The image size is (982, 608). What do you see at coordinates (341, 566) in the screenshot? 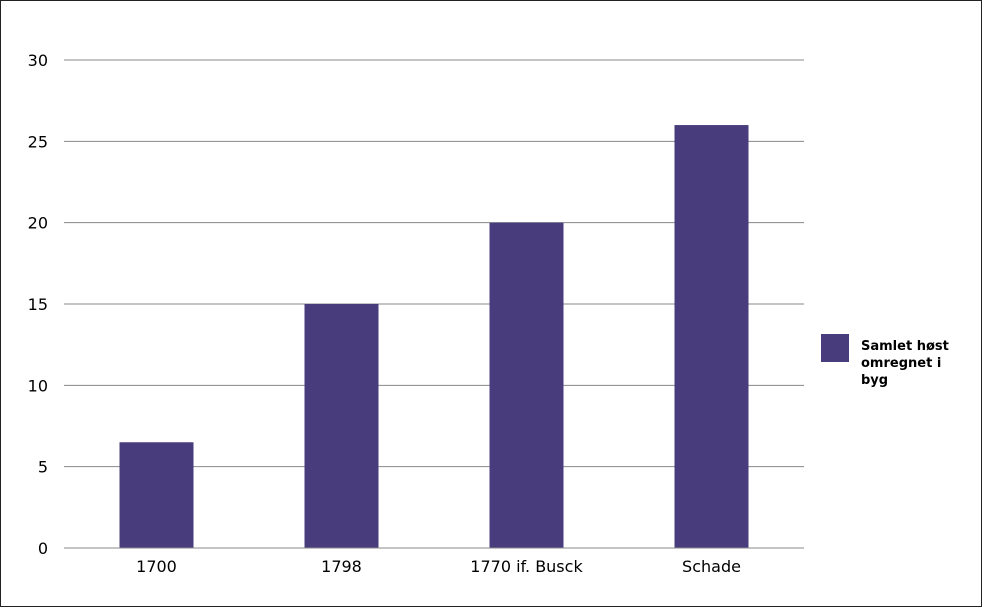
I see `x-tick-label: 1798` at bounding box center [341, 566].